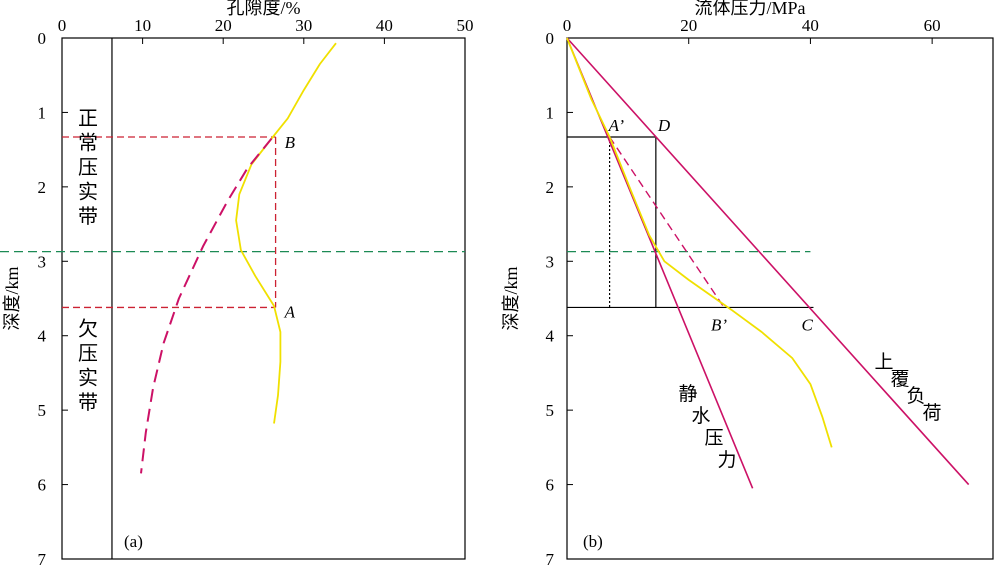 The height and width of the screenshot is (568, 1000). Describe the element at coordinates (883, 362) in the screenshot. I see `panel-b-overburden-label-char: 上` at that location.